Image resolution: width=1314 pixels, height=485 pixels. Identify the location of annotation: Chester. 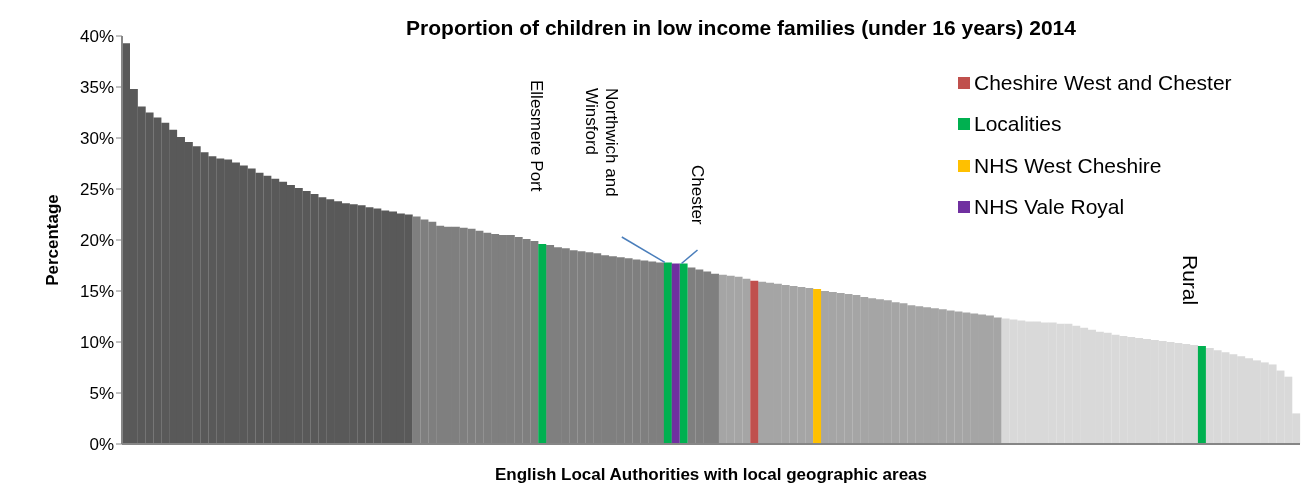
(697, 195).